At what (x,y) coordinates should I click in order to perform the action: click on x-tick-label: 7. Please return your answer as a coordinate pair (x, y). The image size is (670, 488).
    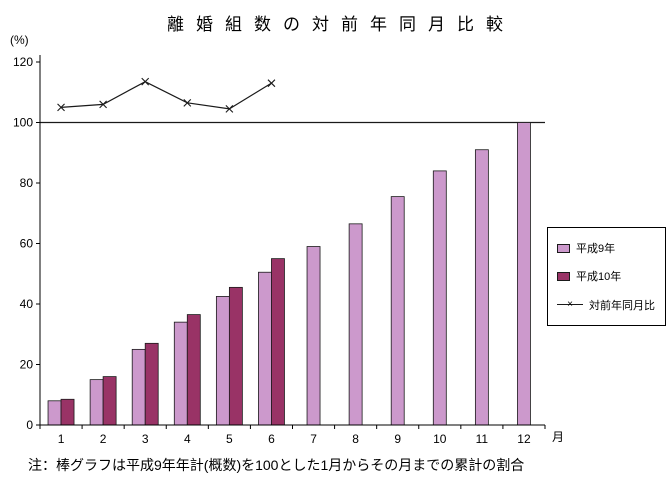
    Looking at the image, I should click on (313, 439).